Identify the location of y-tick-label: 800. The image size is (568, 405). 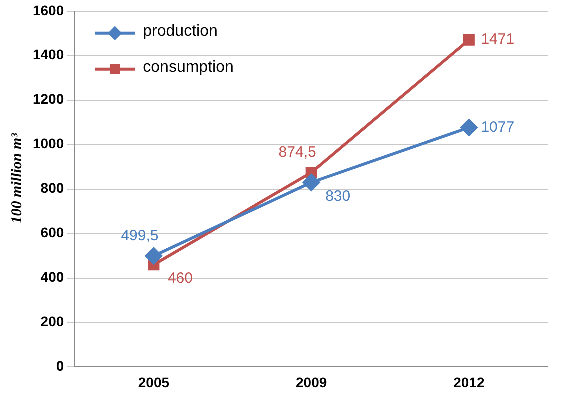
(52, 188).